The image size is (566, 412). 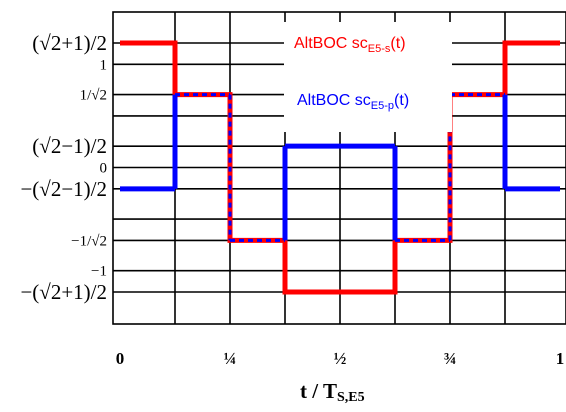 I want to click on y-tick-label: 0, so click(x=104, y=169).